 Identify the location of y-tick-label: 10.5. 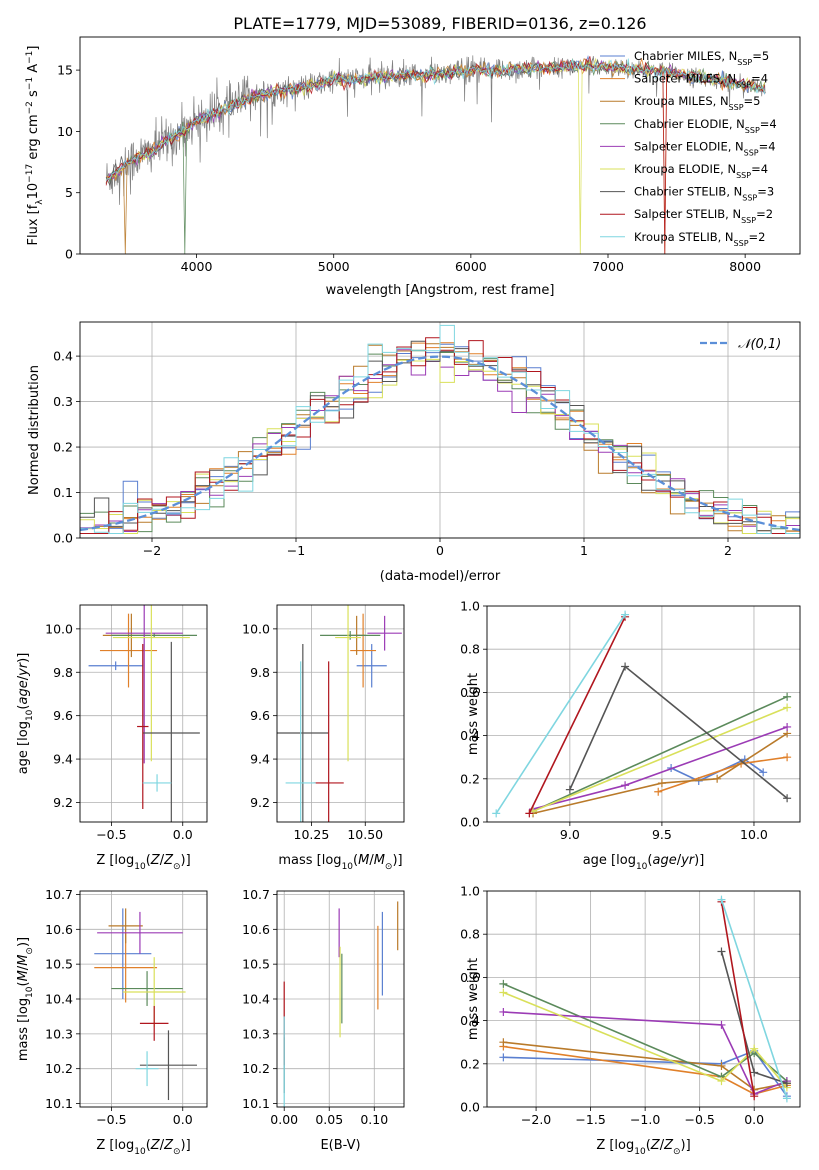
(59, 964).